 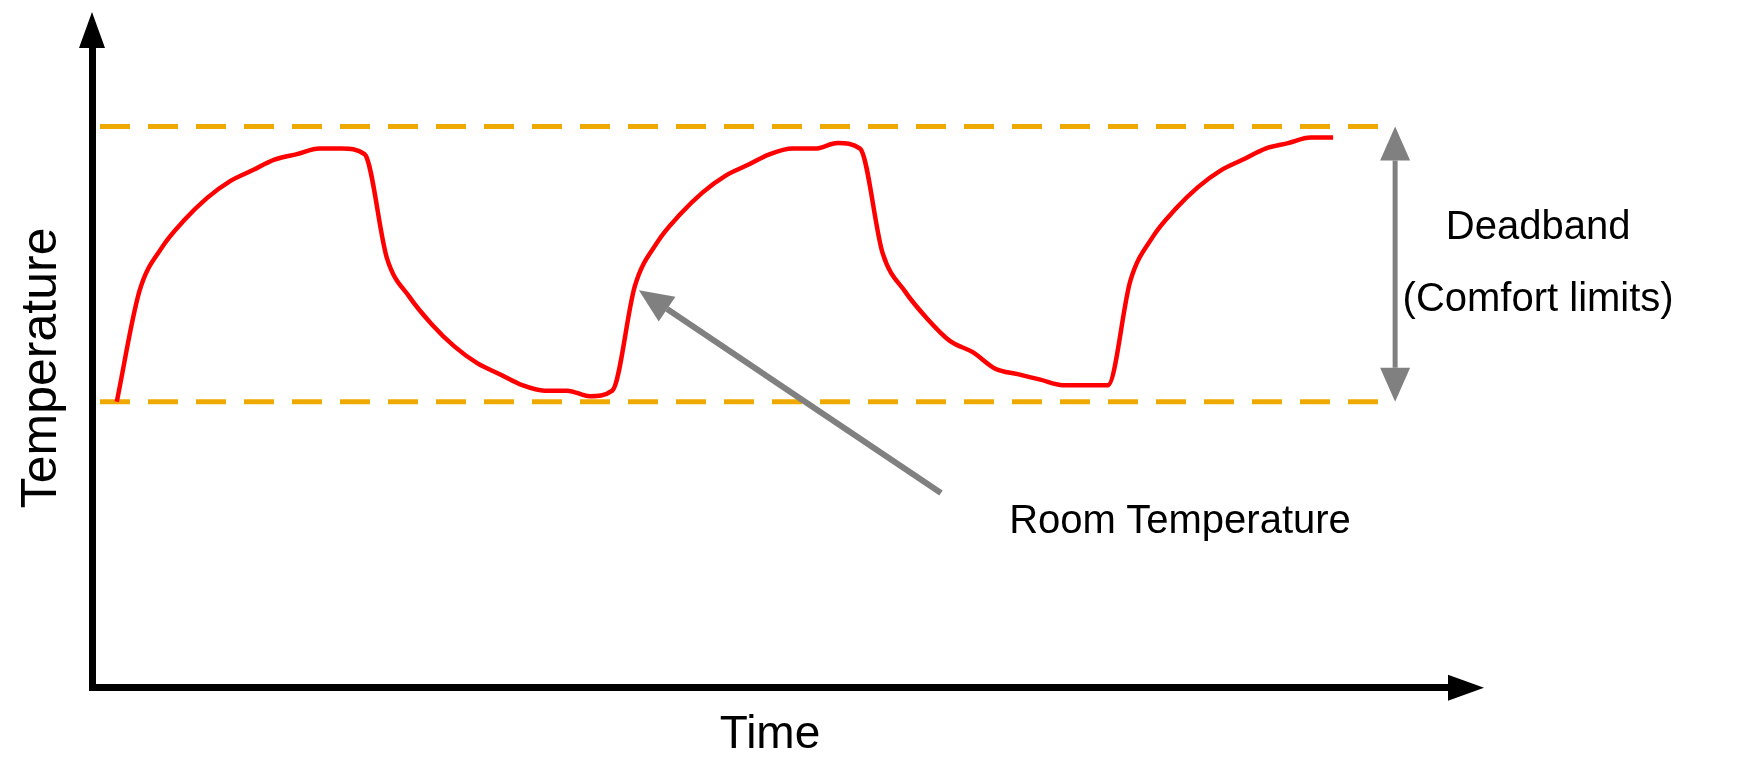 I want to click on y-axis-title: Temperature, so click(x=38, y=368).